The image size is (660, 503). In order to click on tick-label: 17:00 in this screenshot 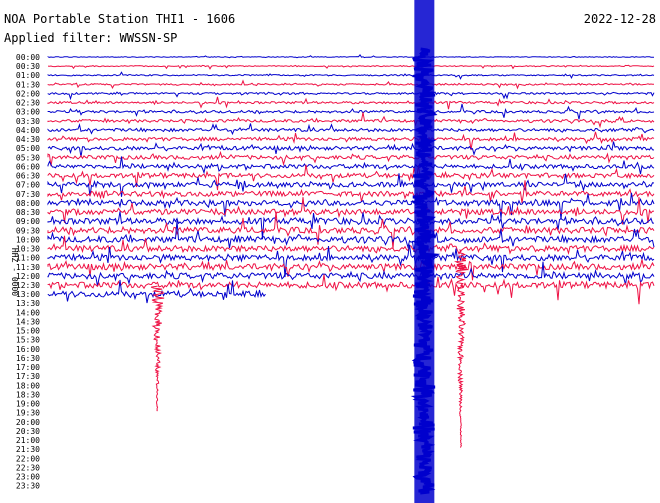, I will do `click(28, 367)`.